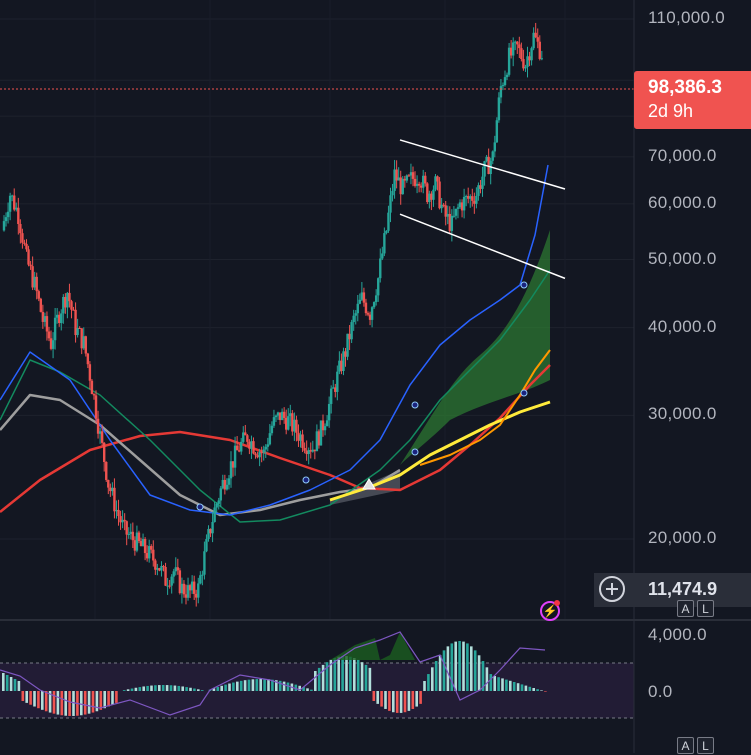  I want to click on alert-dot, so click(557, 603).